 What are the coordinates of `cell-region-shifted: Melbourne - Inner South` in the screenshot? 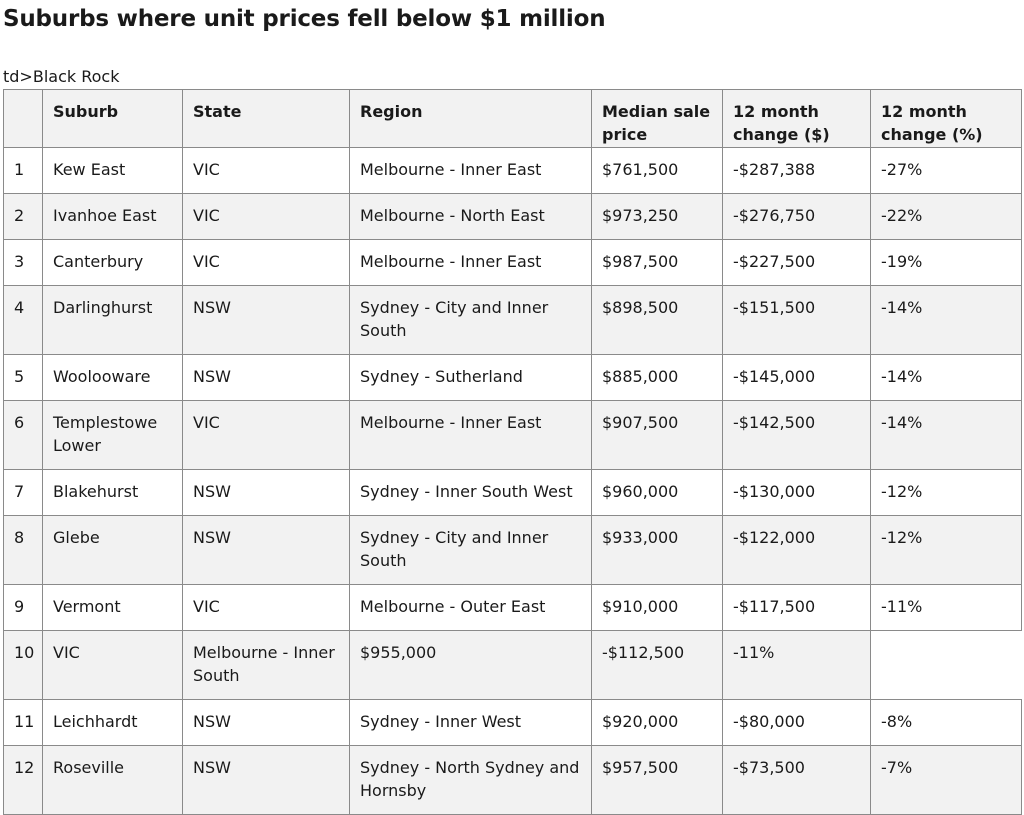 It's located at (266, 665).